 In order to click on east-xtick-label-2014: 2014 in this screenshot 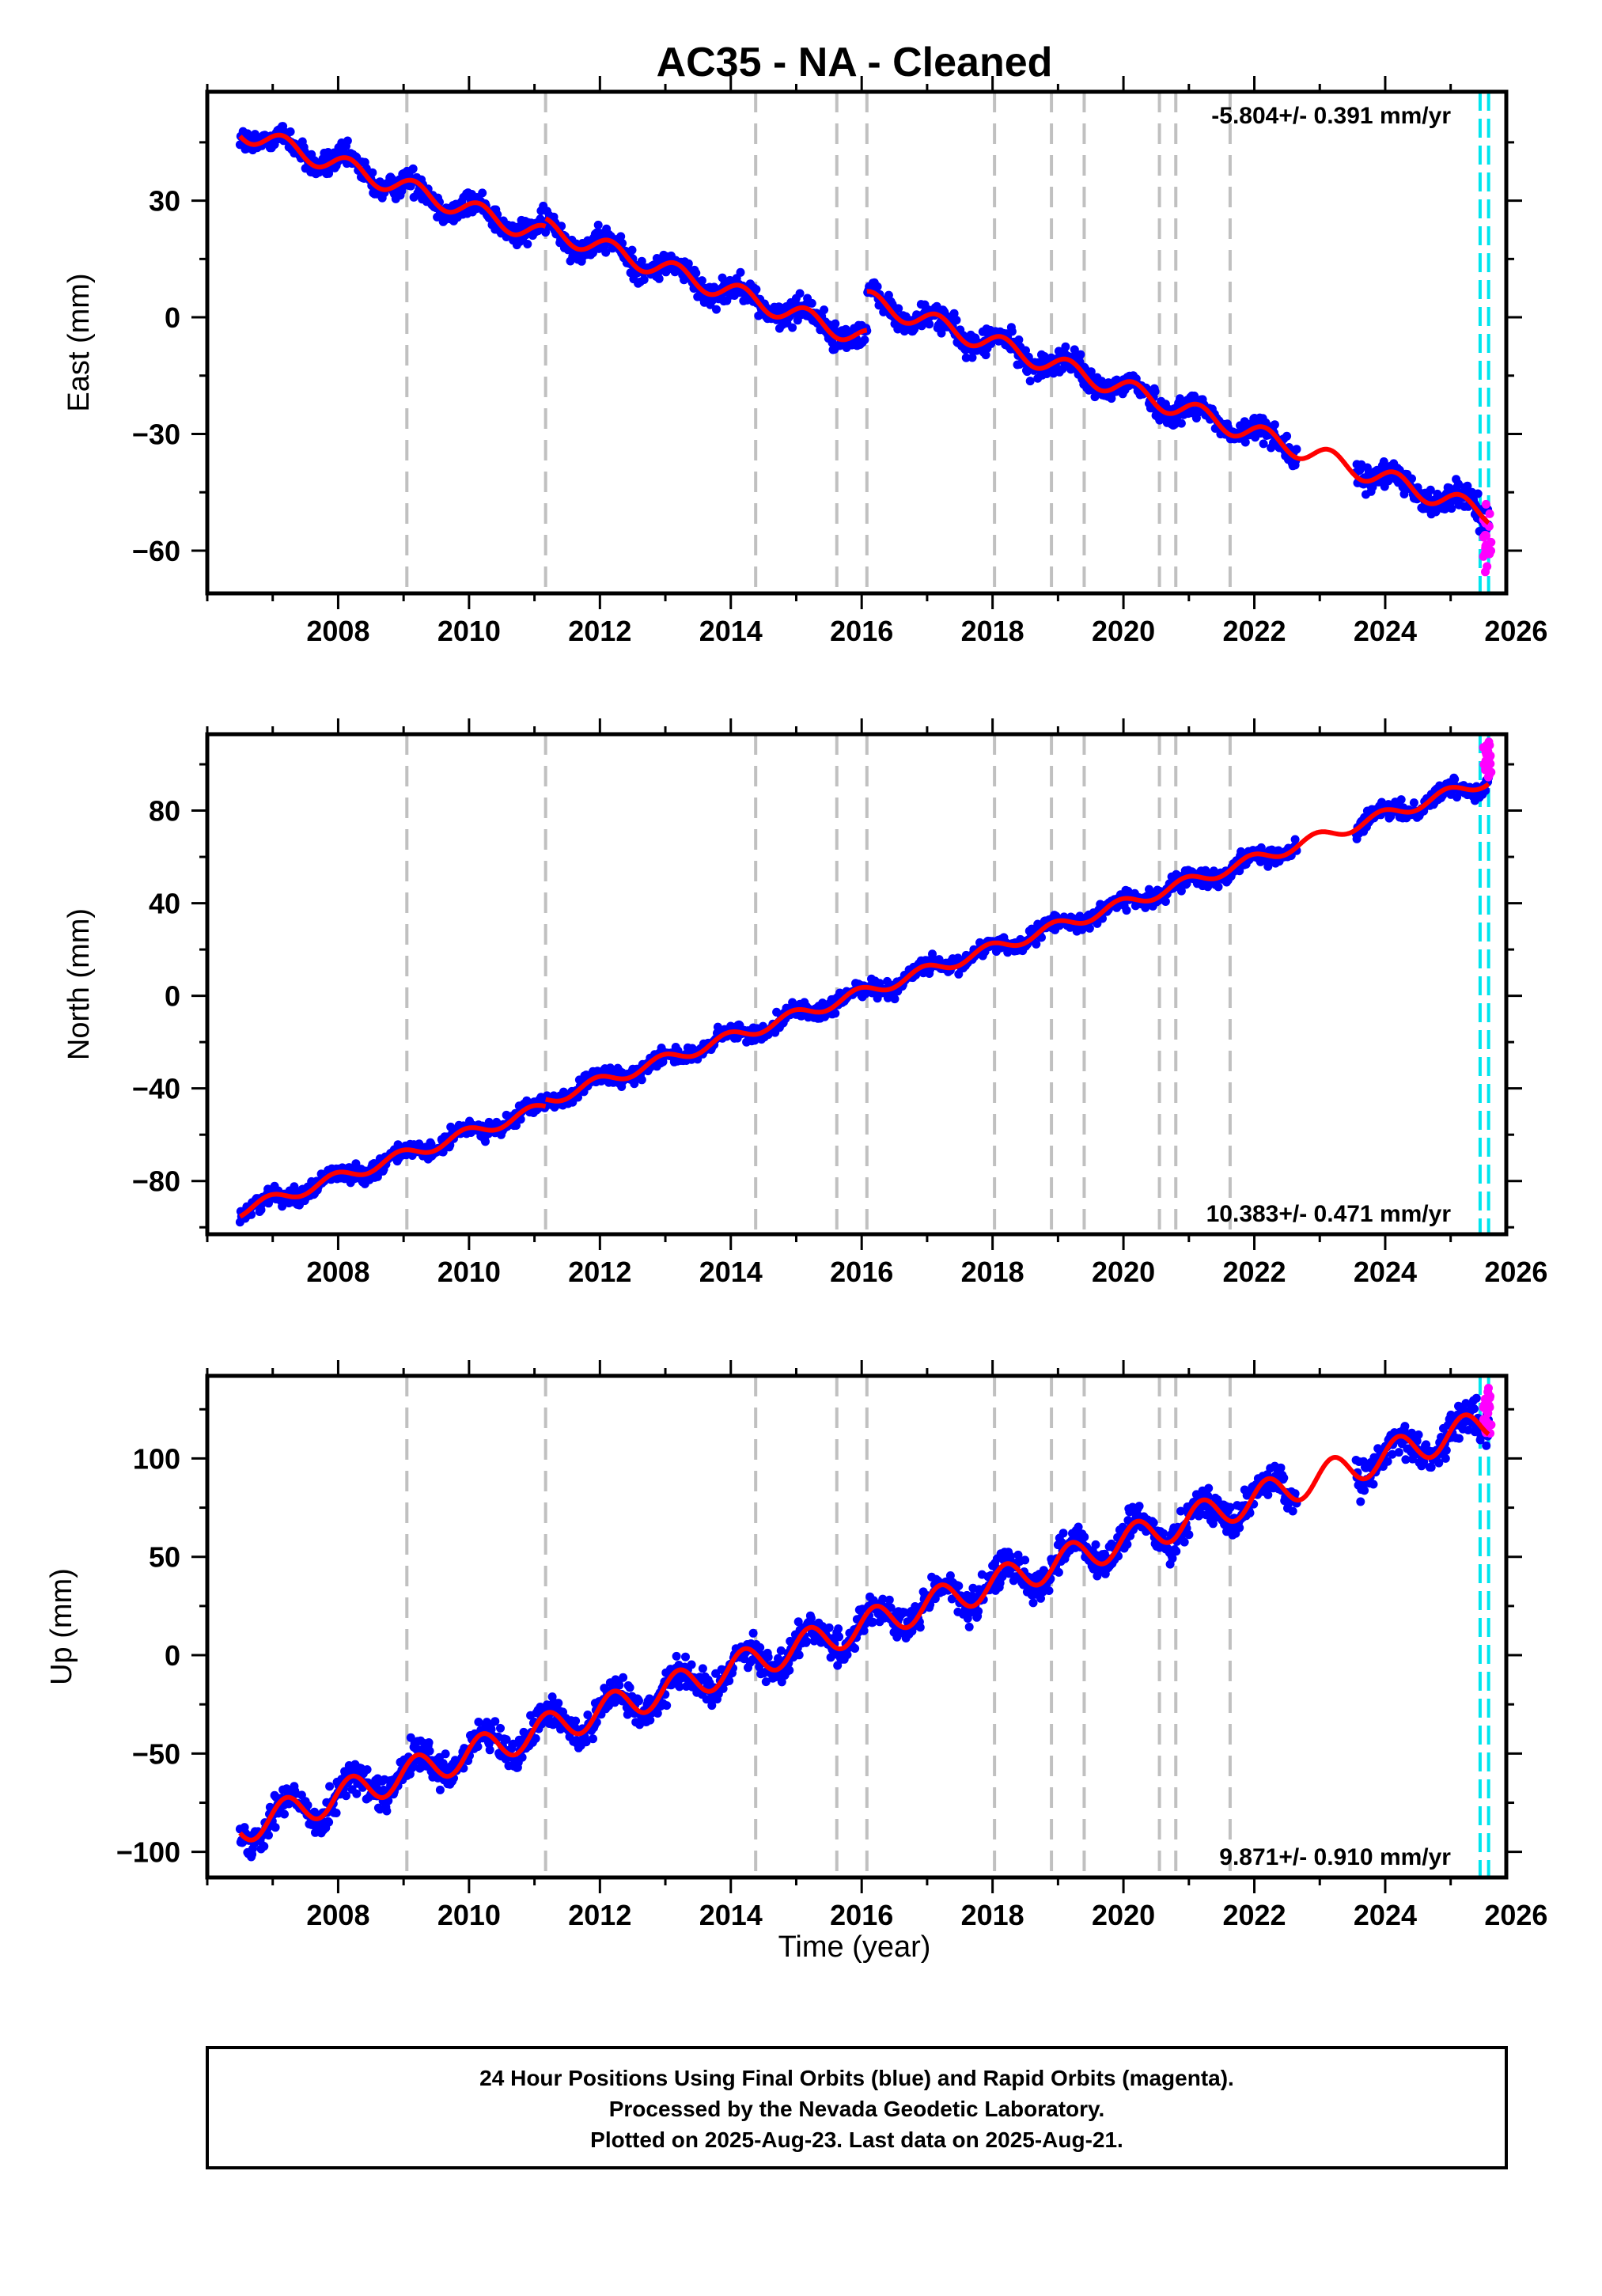, I will do `click(731, 631)`.